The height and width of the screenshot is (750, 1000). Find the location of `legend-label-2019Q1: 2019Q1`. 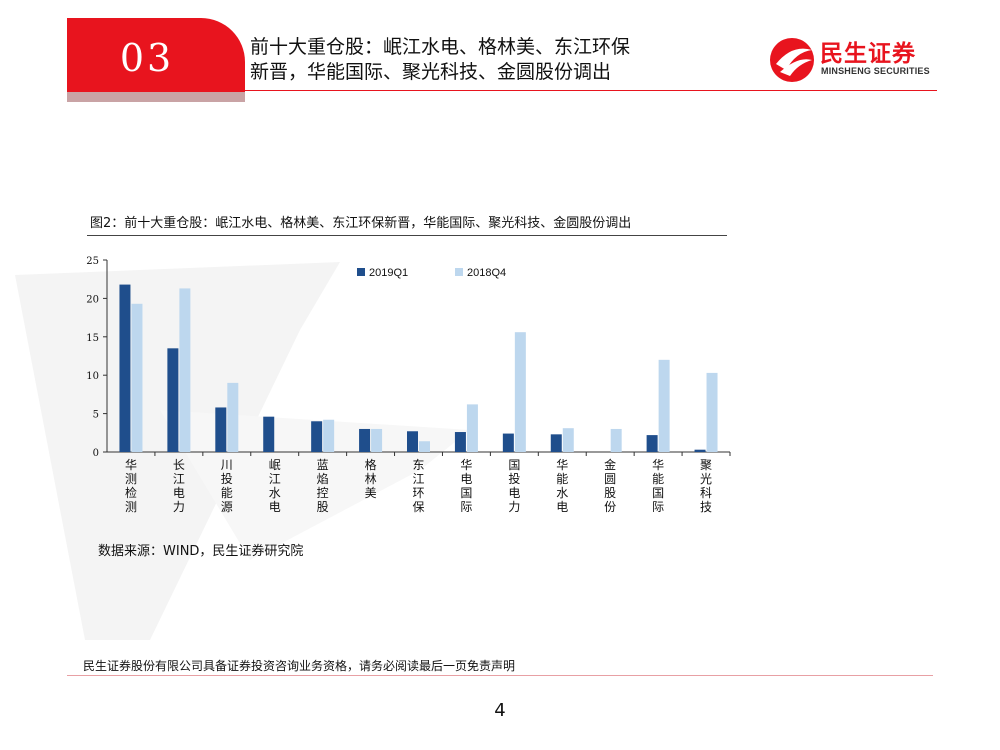

legend-label-2019Q1: 2019Q1 is located at coordinates (388, 273).